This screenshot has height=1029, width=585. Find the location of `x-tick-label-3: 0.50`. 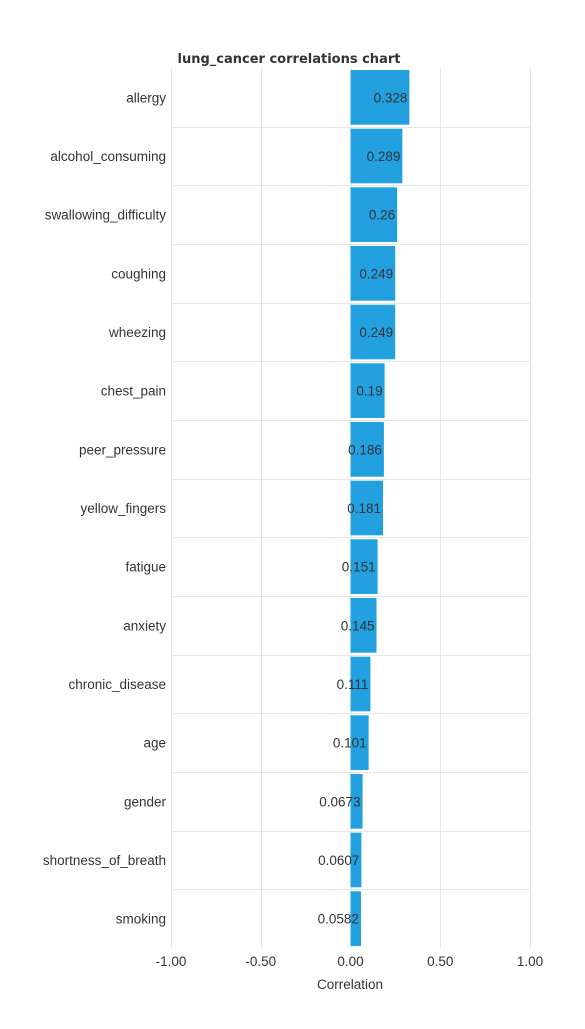

x-tick-label-3: 0.50 is located at coordinates (440, 961).